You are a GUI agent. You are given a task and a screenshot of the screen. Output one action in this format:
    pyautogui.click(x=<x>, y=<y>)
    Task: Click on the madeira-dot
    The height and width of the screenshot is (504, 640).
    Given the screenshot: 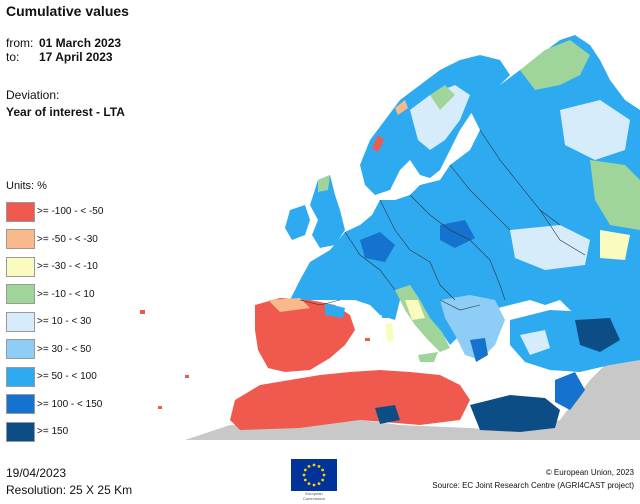 What is the action you would take?
    pyautogui.click(x=187, y=376)
    